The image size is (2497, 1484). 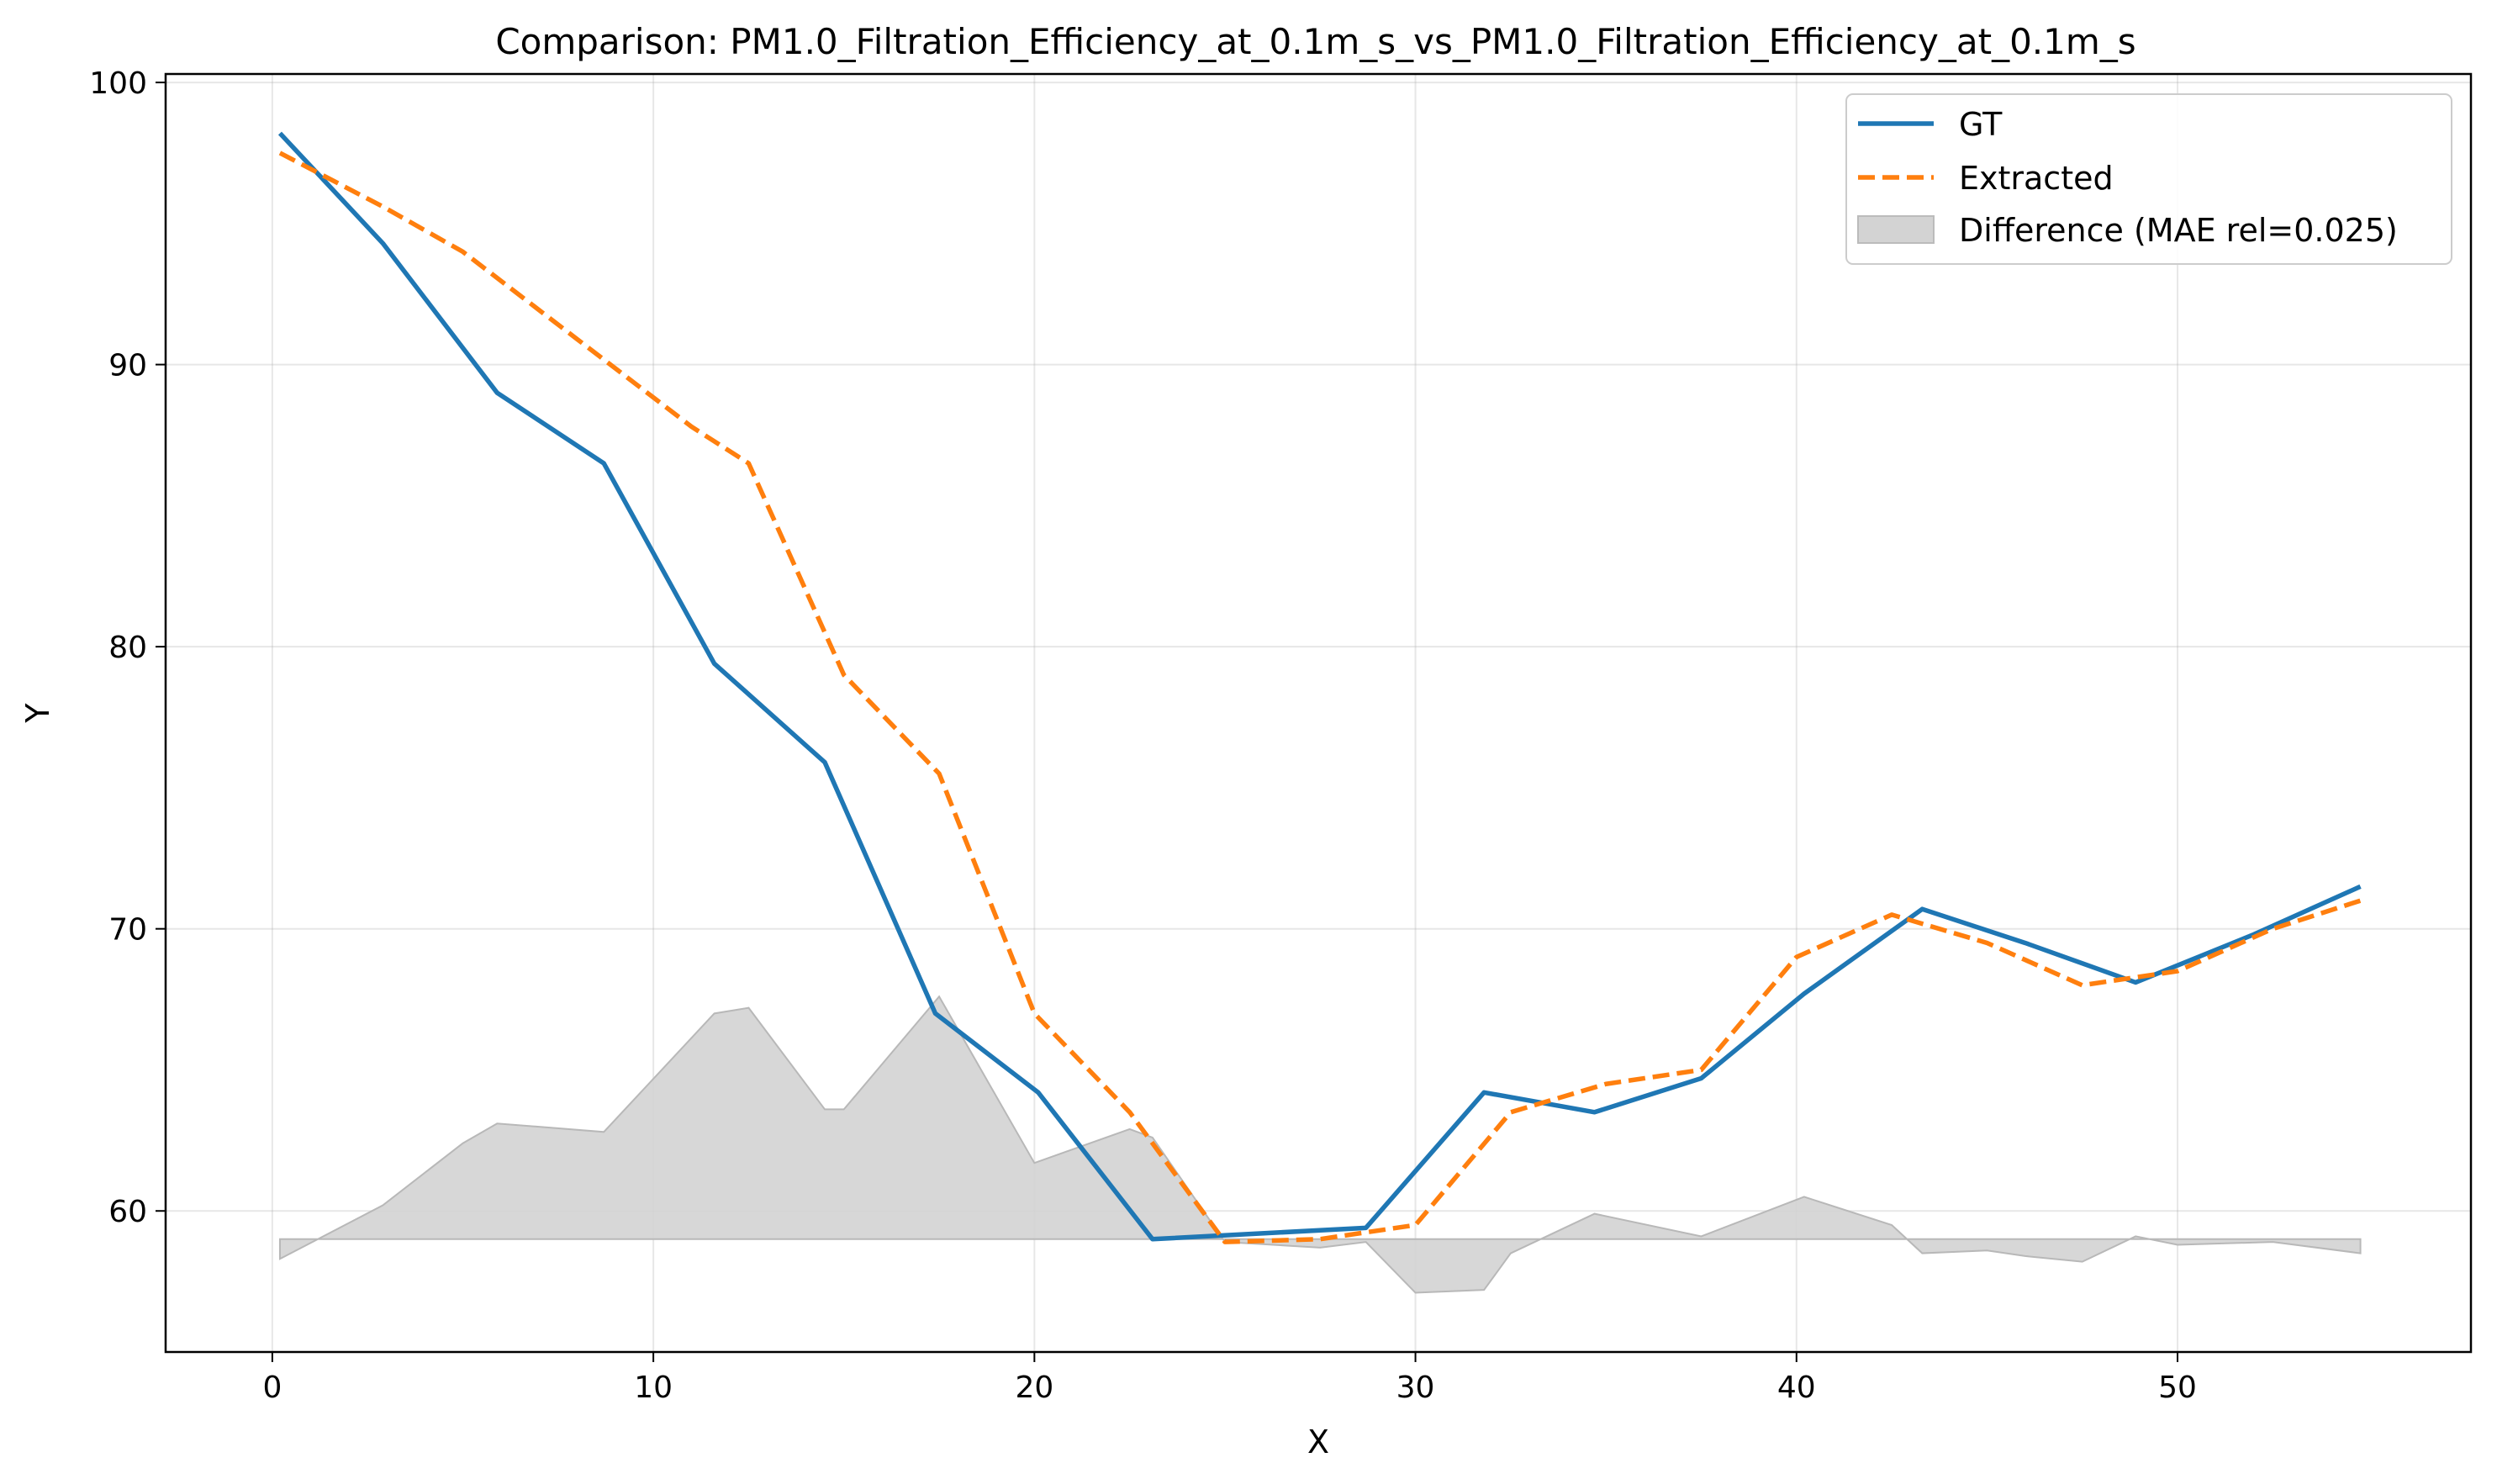 What do you see at coordinates (1796, 1387) in the screenshot?
I see `x-tick-label: 40` at bounding box center [1796, 1387].